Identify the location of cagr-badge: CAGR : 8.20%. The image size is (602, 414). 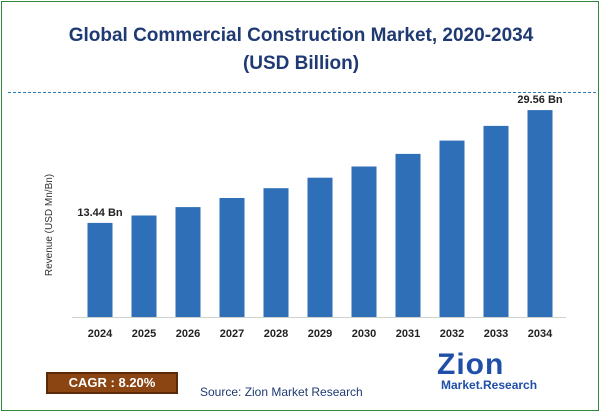
(112, 383).